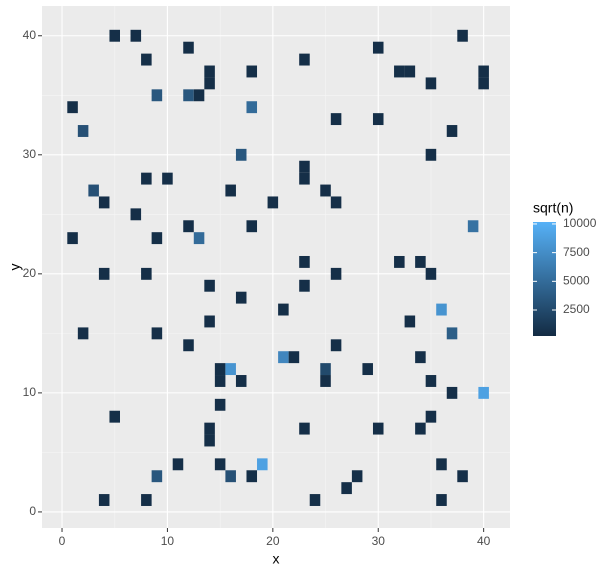  Describe the element at coordinates (580, 223) in the screenshot. I see `colorbar-label: 10000` at that location.